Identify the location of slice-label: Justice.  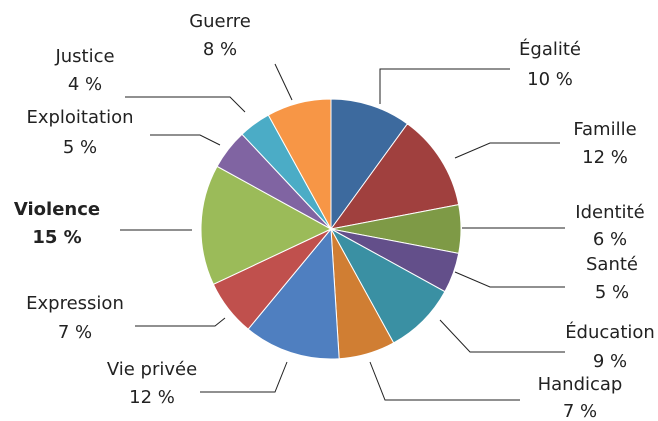
(84, 56).